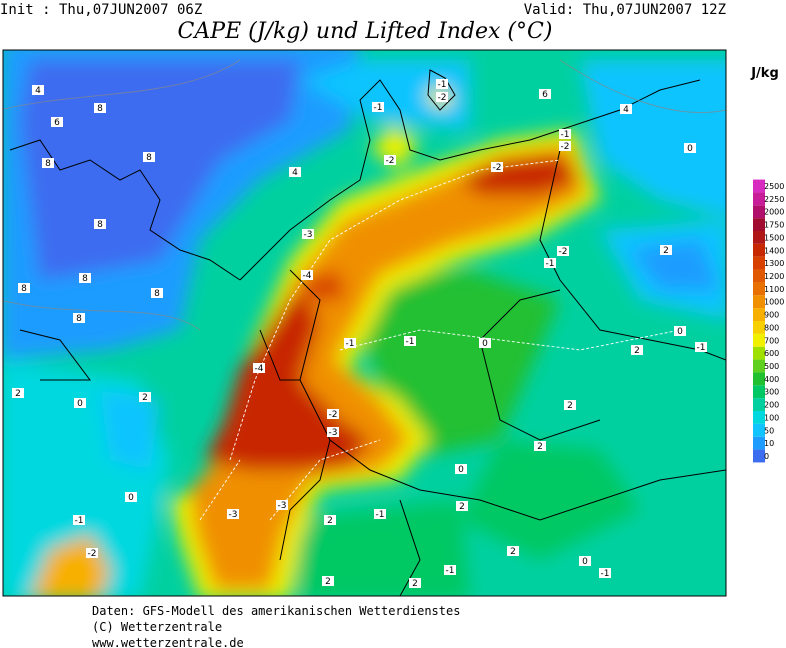 The height and width of the screenshot is (648, 786). What do you see at coordinates (771, 405) in the screenshot?
I see `colorbar-label: 200` at bounding box center [771, 405].